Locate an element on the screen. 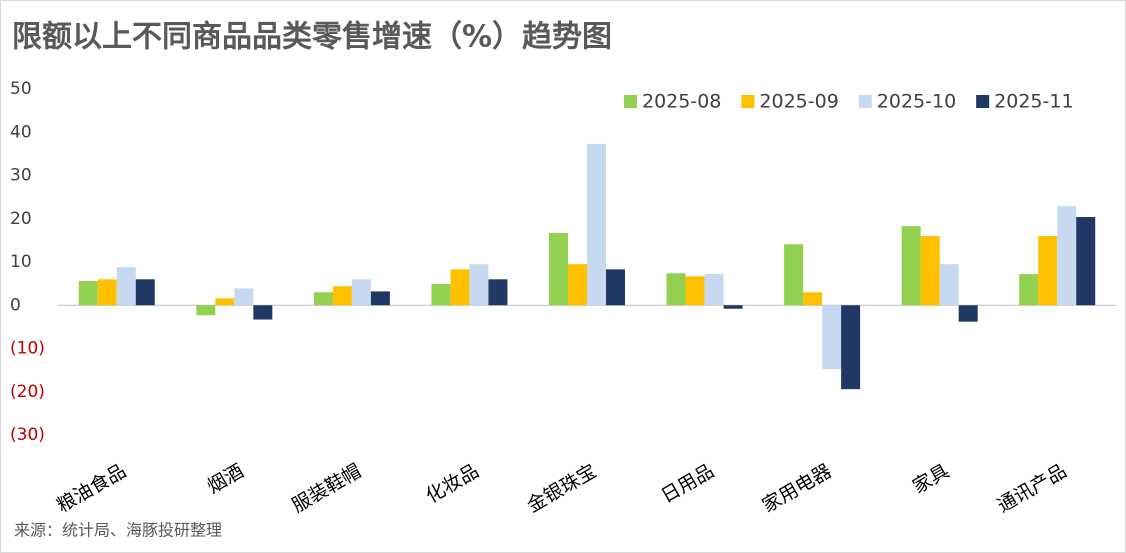 This screenshot has width=1126, height=553. legend-label: 2025-08 is located at coordinates (681, 102).